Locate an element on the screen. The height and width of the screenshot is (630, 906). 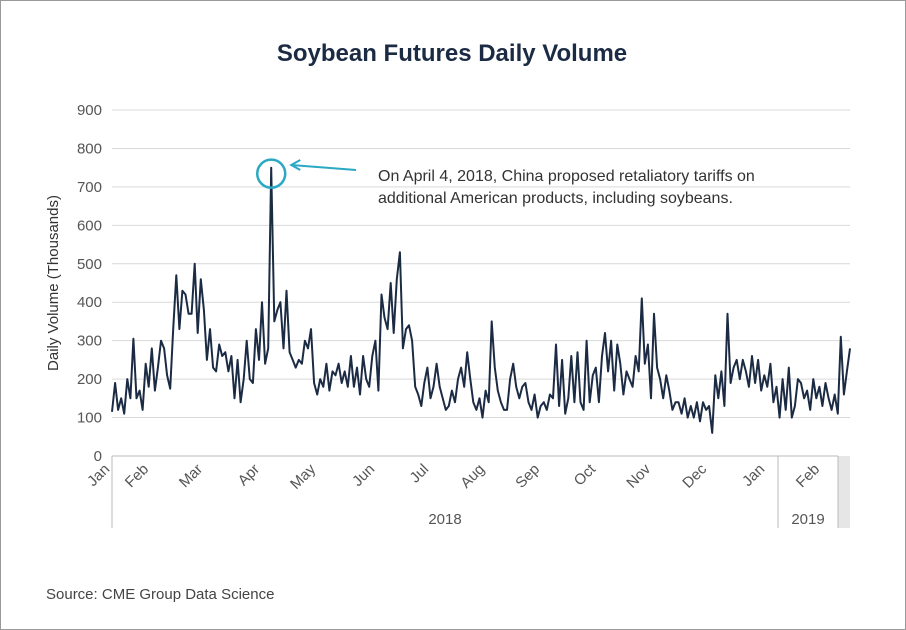
x-tick-label: Oct is located at coordinates (585, 474).